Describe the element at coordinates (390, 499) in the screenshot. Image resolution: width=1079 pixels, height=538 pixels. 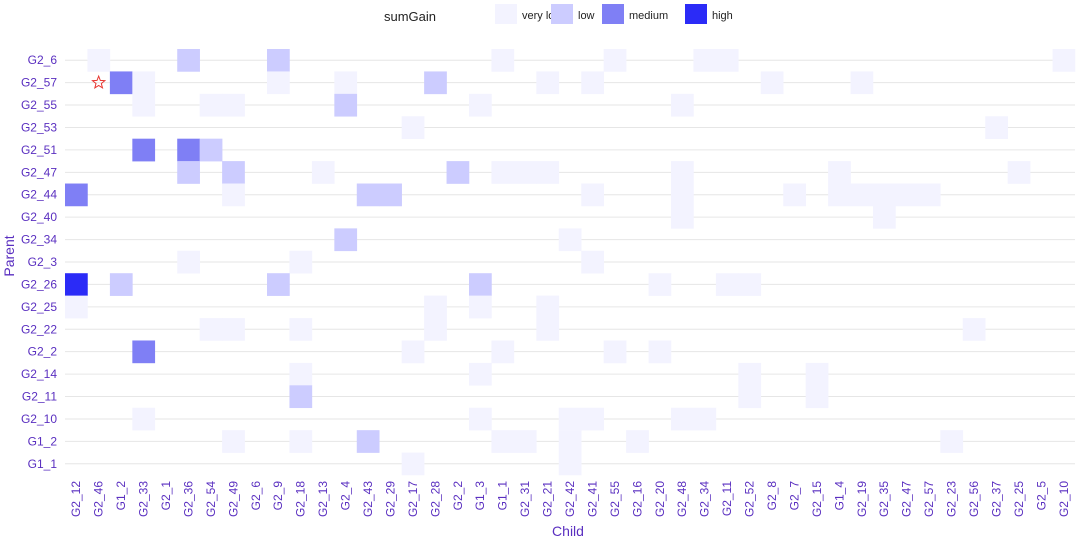
I see `x-tick-g2-29: G2_29` at that location.